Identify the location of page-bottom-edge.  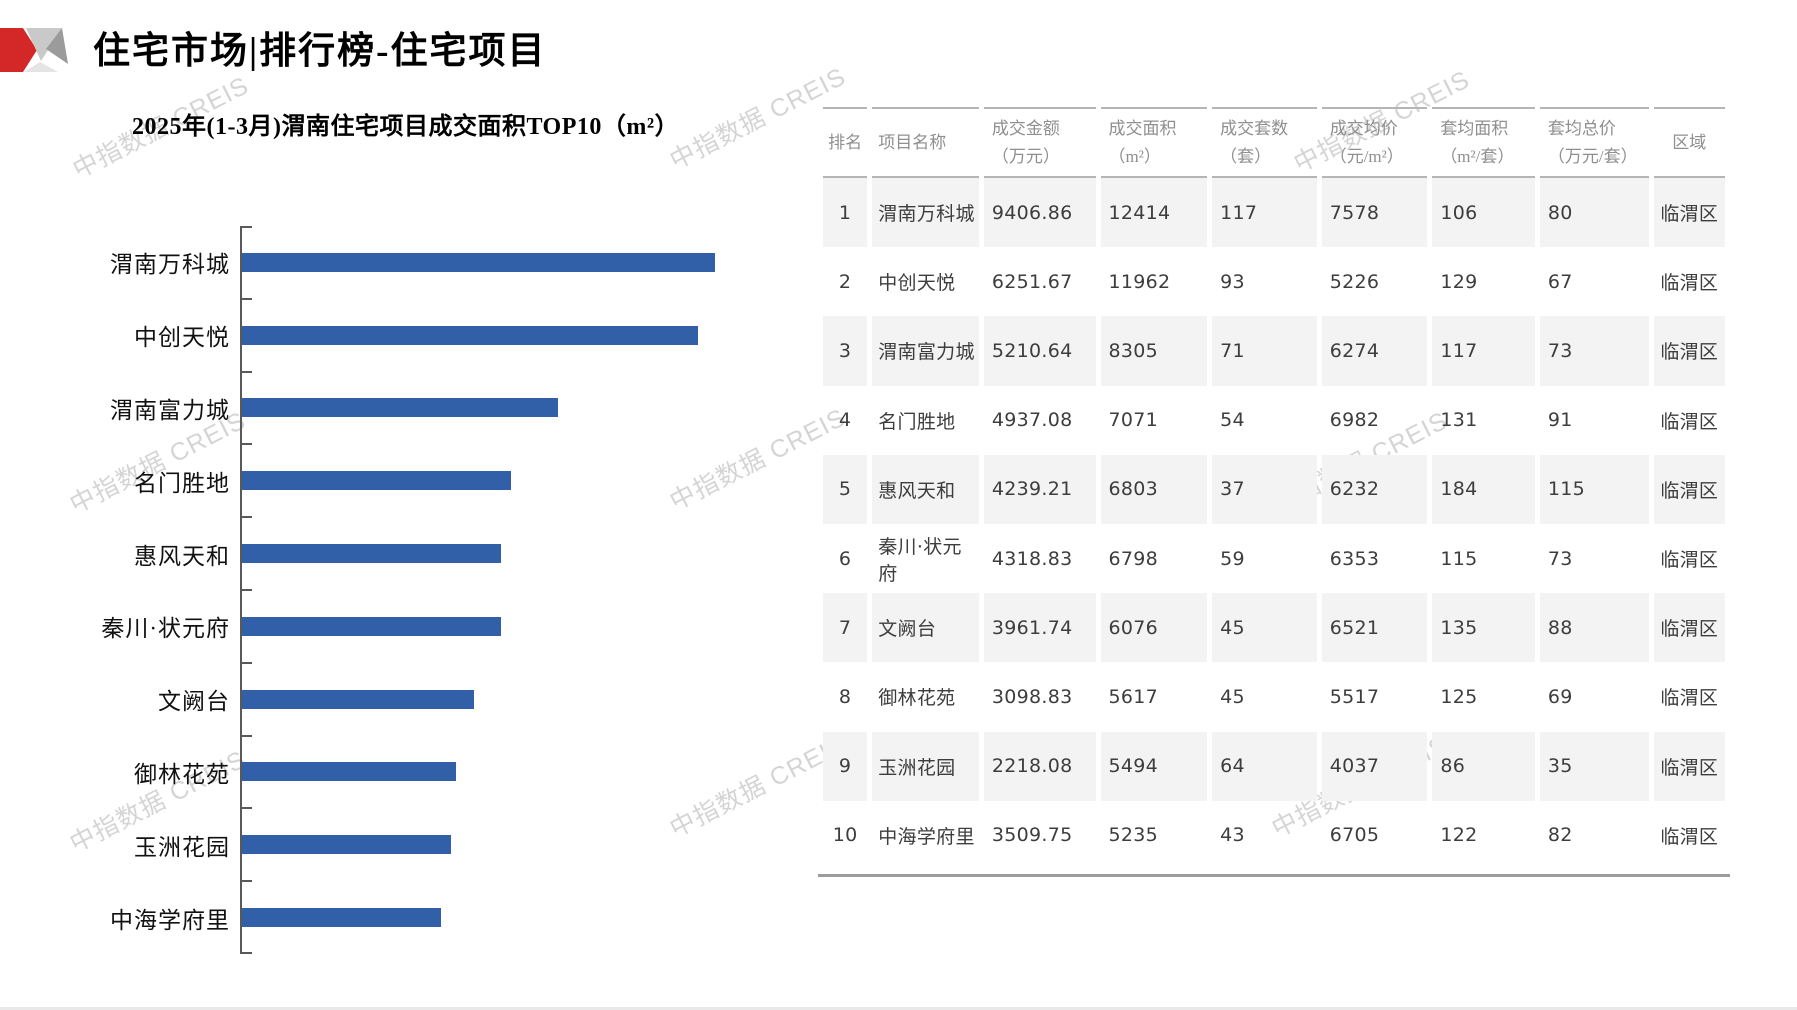
(898, 1008).